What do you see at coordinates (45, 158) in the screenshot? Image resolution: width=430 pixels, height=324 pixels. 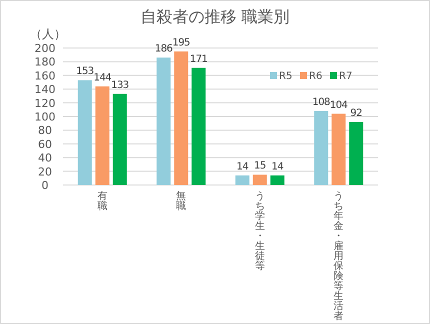 I see `y-tick-label: 40` at bounding box center [45, 158].